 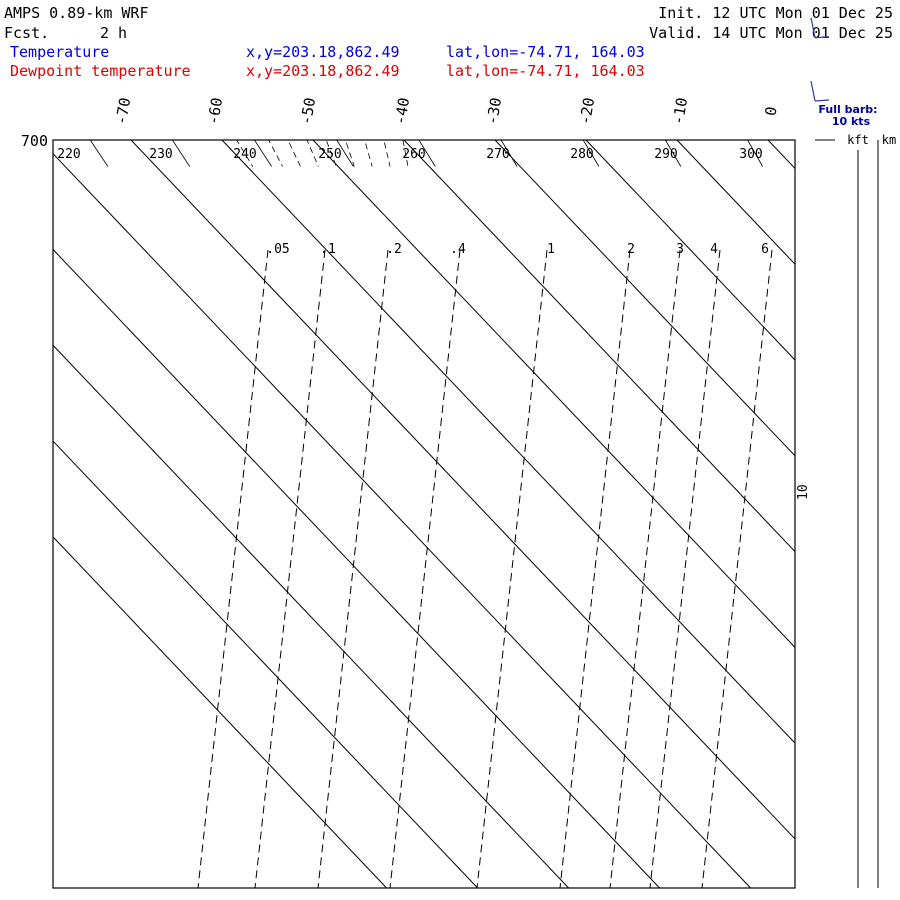 I want to click on wind-barb-column: 10, so click(x=815, y=258).